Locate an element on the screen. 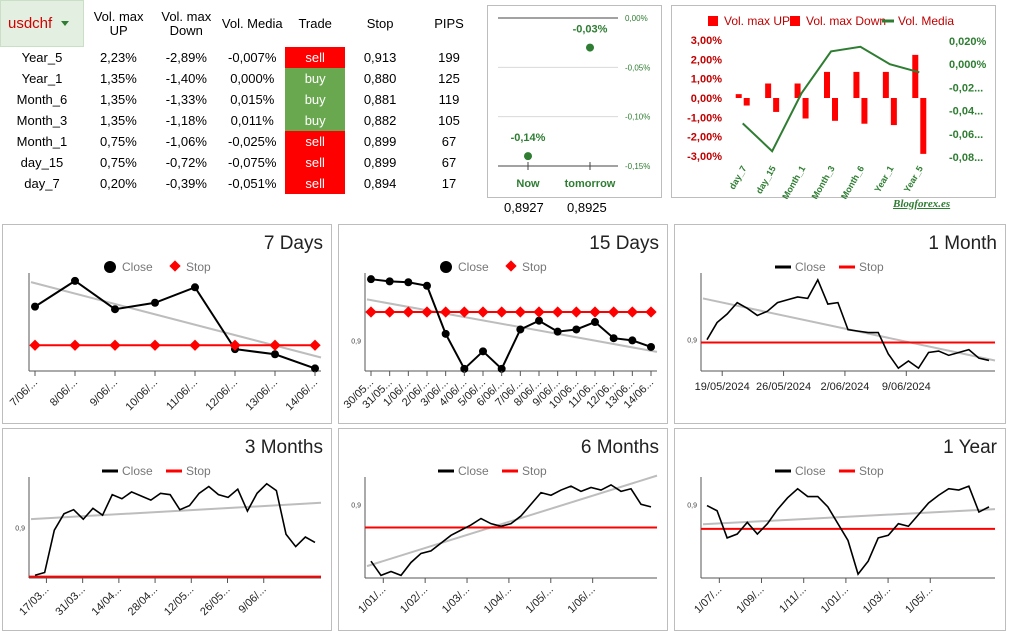  x-tick-label: 9/06/2024 is located at coordinates (906, 387).